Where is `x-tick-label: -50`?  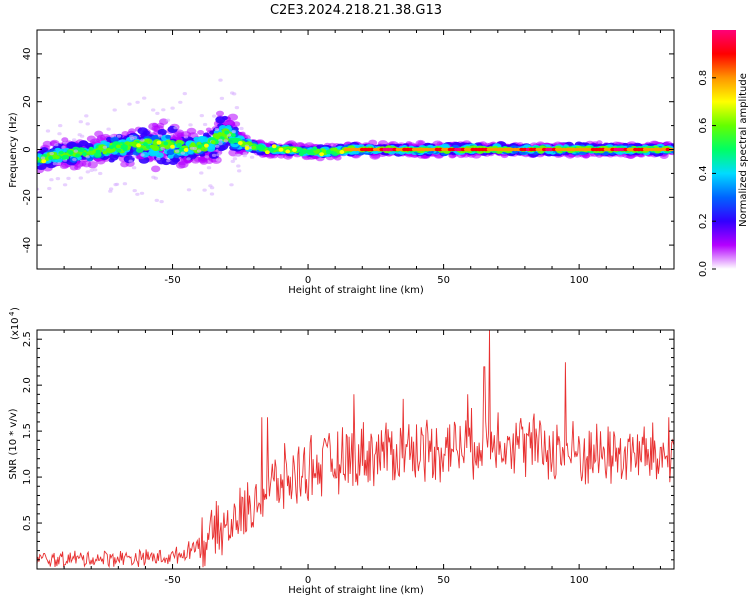 x-tick-label: -50 is located at coordinates (172, 580).